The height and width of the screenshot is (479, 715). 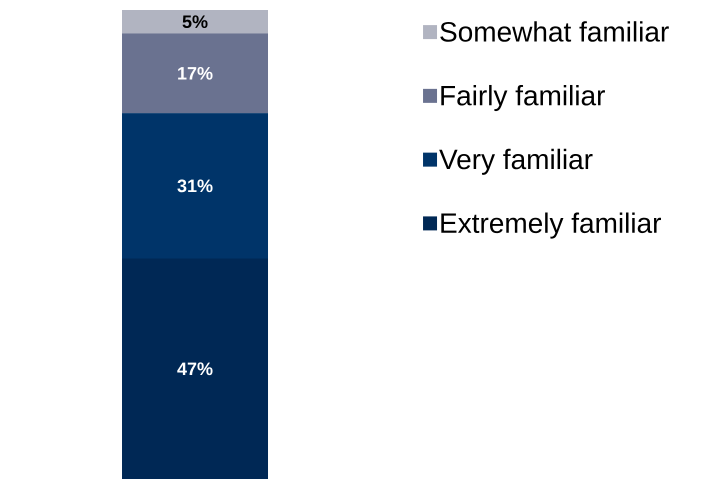 What do you see at coordinates (551, 225) in the screenshot?
I see `legend-label: Extremely familiar` at bounding box center [551, 225].